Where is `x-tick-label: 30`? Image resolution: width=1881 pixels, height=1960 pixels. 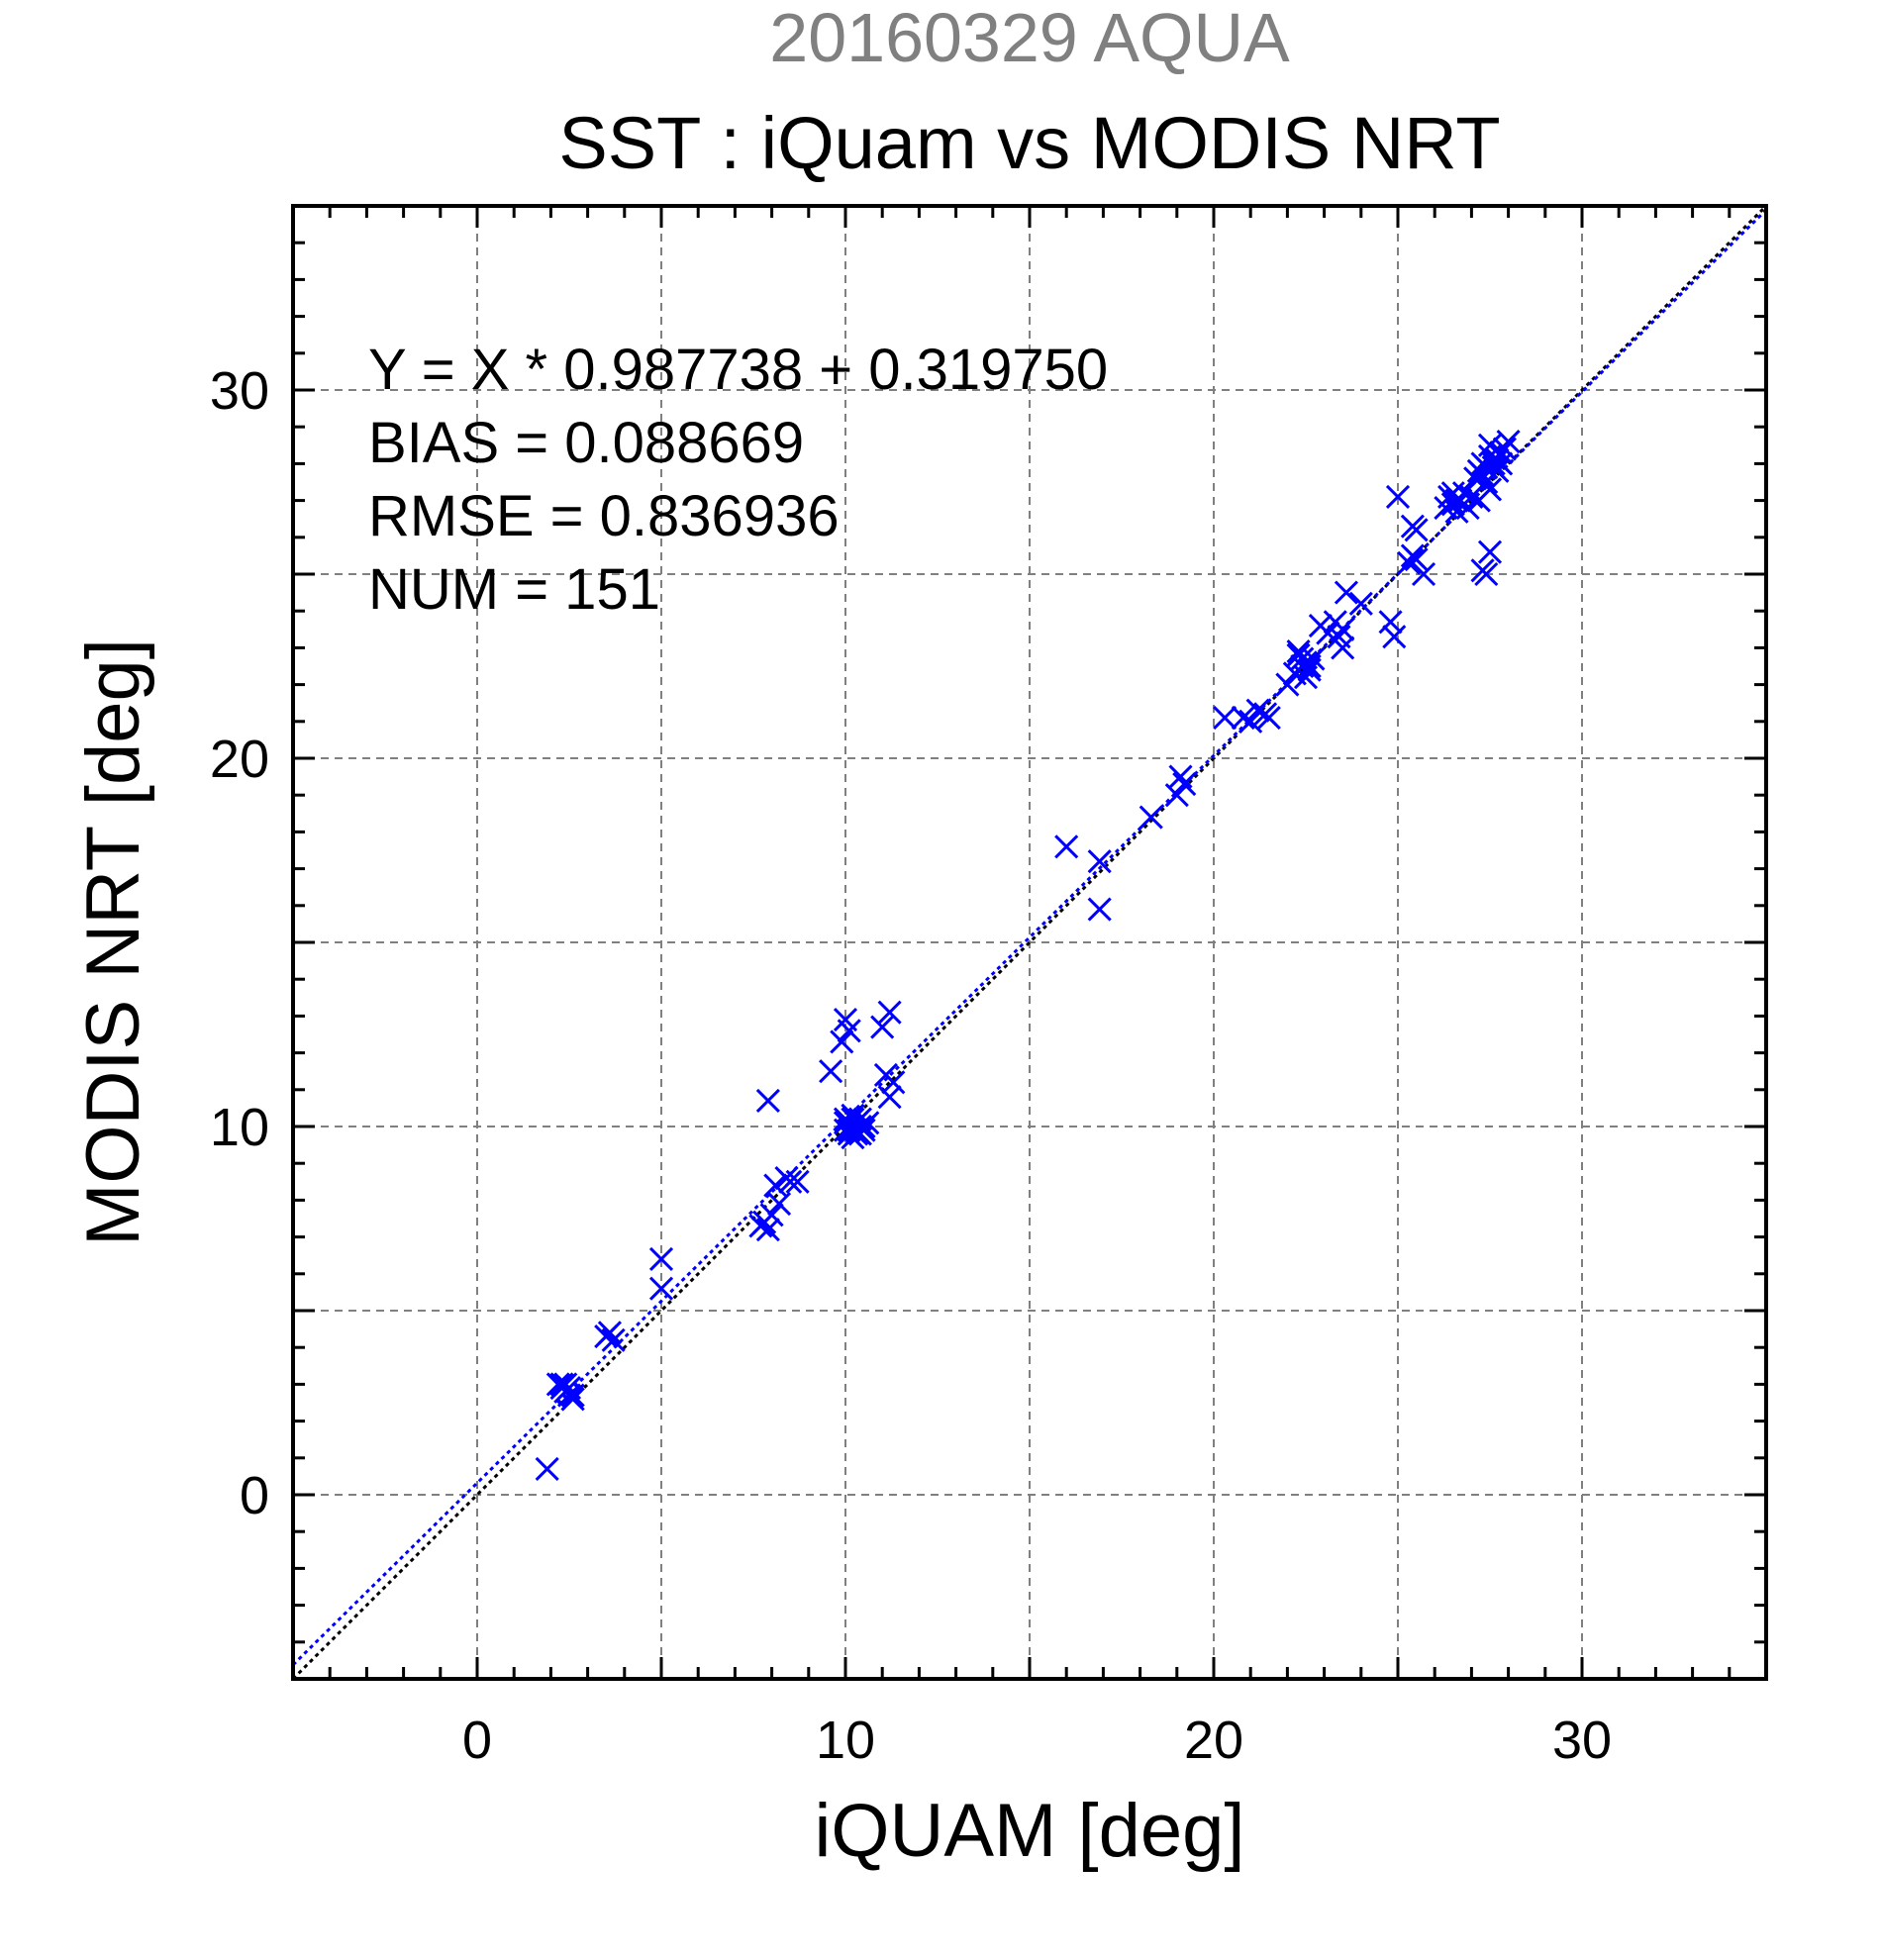
x-tick-label: 30 is located at coordinates (1582, 1740).